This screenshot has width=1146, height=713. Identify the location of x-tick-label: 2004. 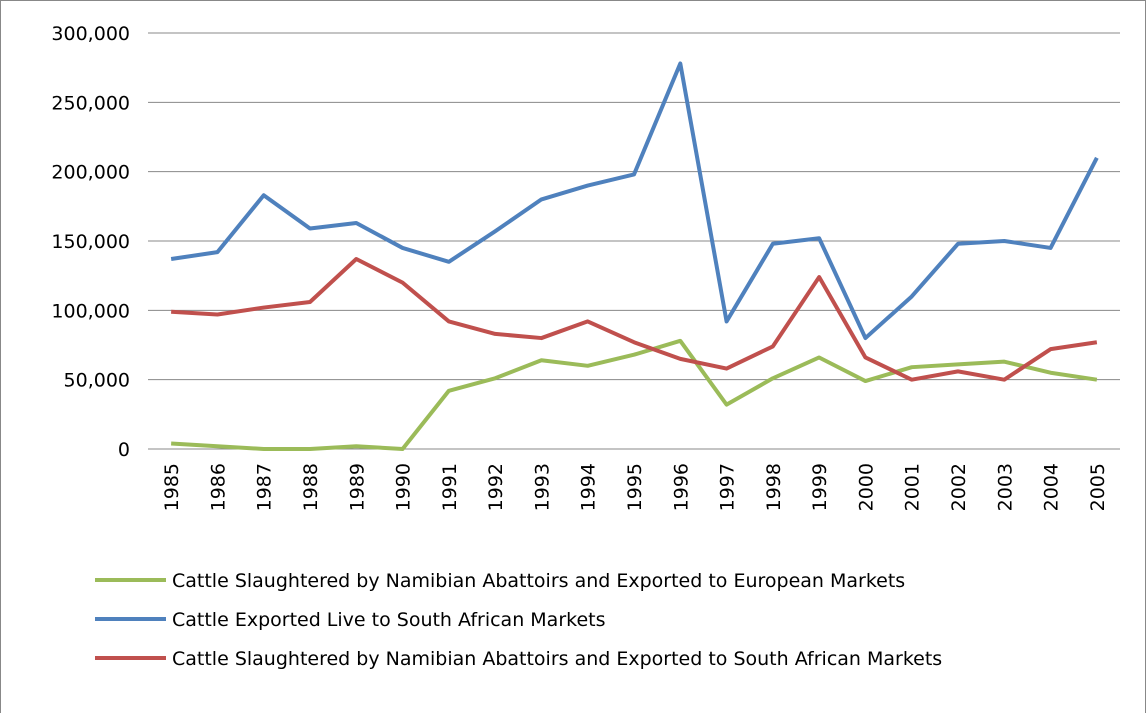
(1052, 487).